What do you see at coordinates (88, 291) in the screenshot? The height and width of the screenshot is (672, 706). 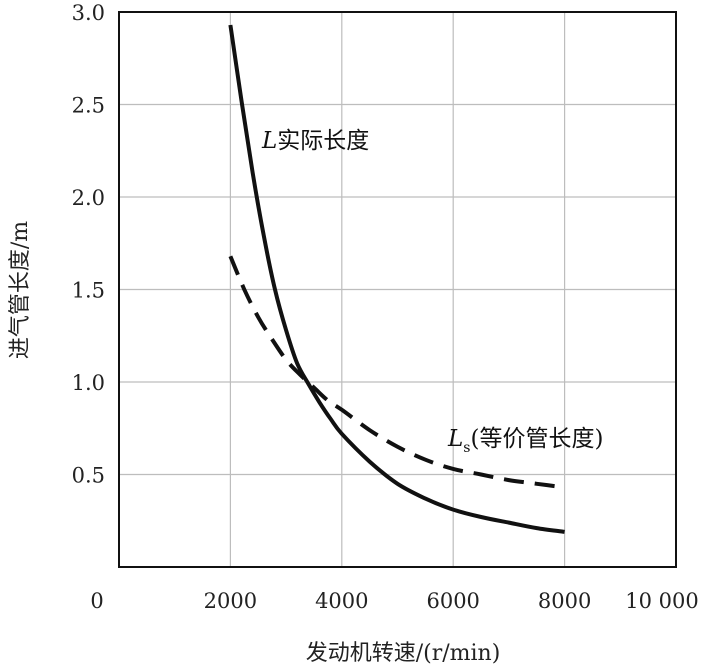 I see `y-tick-label: 1.5` at bounding box center [88, 291].